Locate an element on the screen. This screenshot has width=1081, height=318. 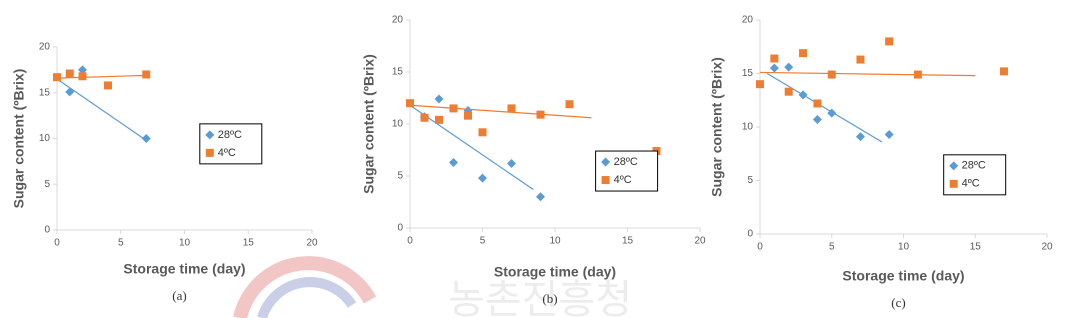
caption: (a) is located at coordinates (179, 295).